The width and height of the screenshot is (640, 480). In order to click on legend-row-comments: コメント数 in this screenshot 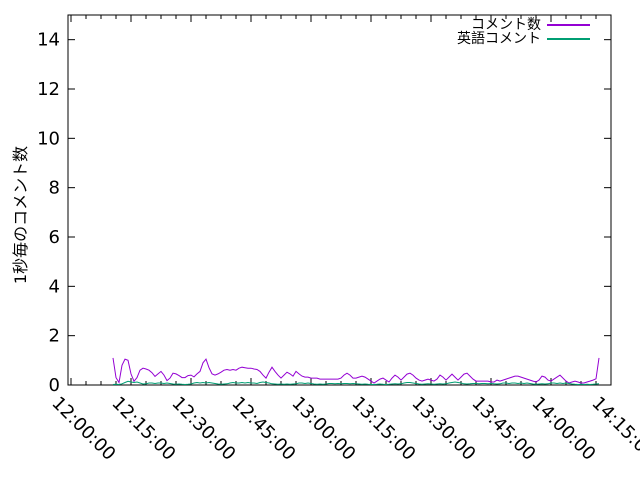, I will do `click(523, 25)`.